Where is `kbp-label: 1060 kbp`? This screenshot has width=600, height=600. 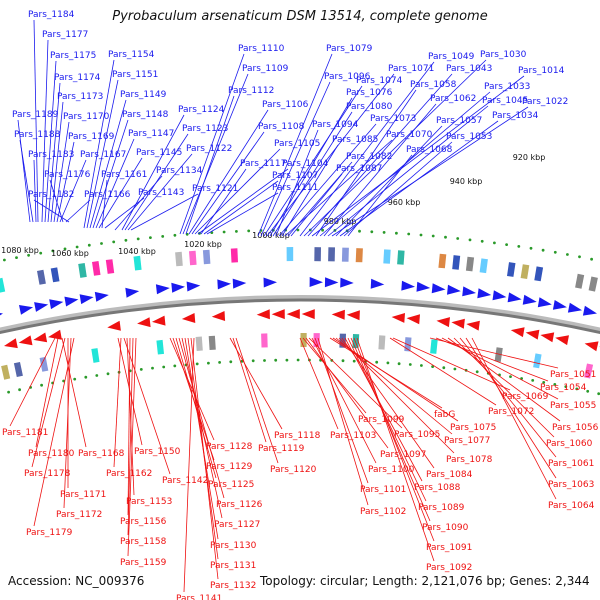 kbp-label: 1060 kbp is located at coordinates (70, 253).